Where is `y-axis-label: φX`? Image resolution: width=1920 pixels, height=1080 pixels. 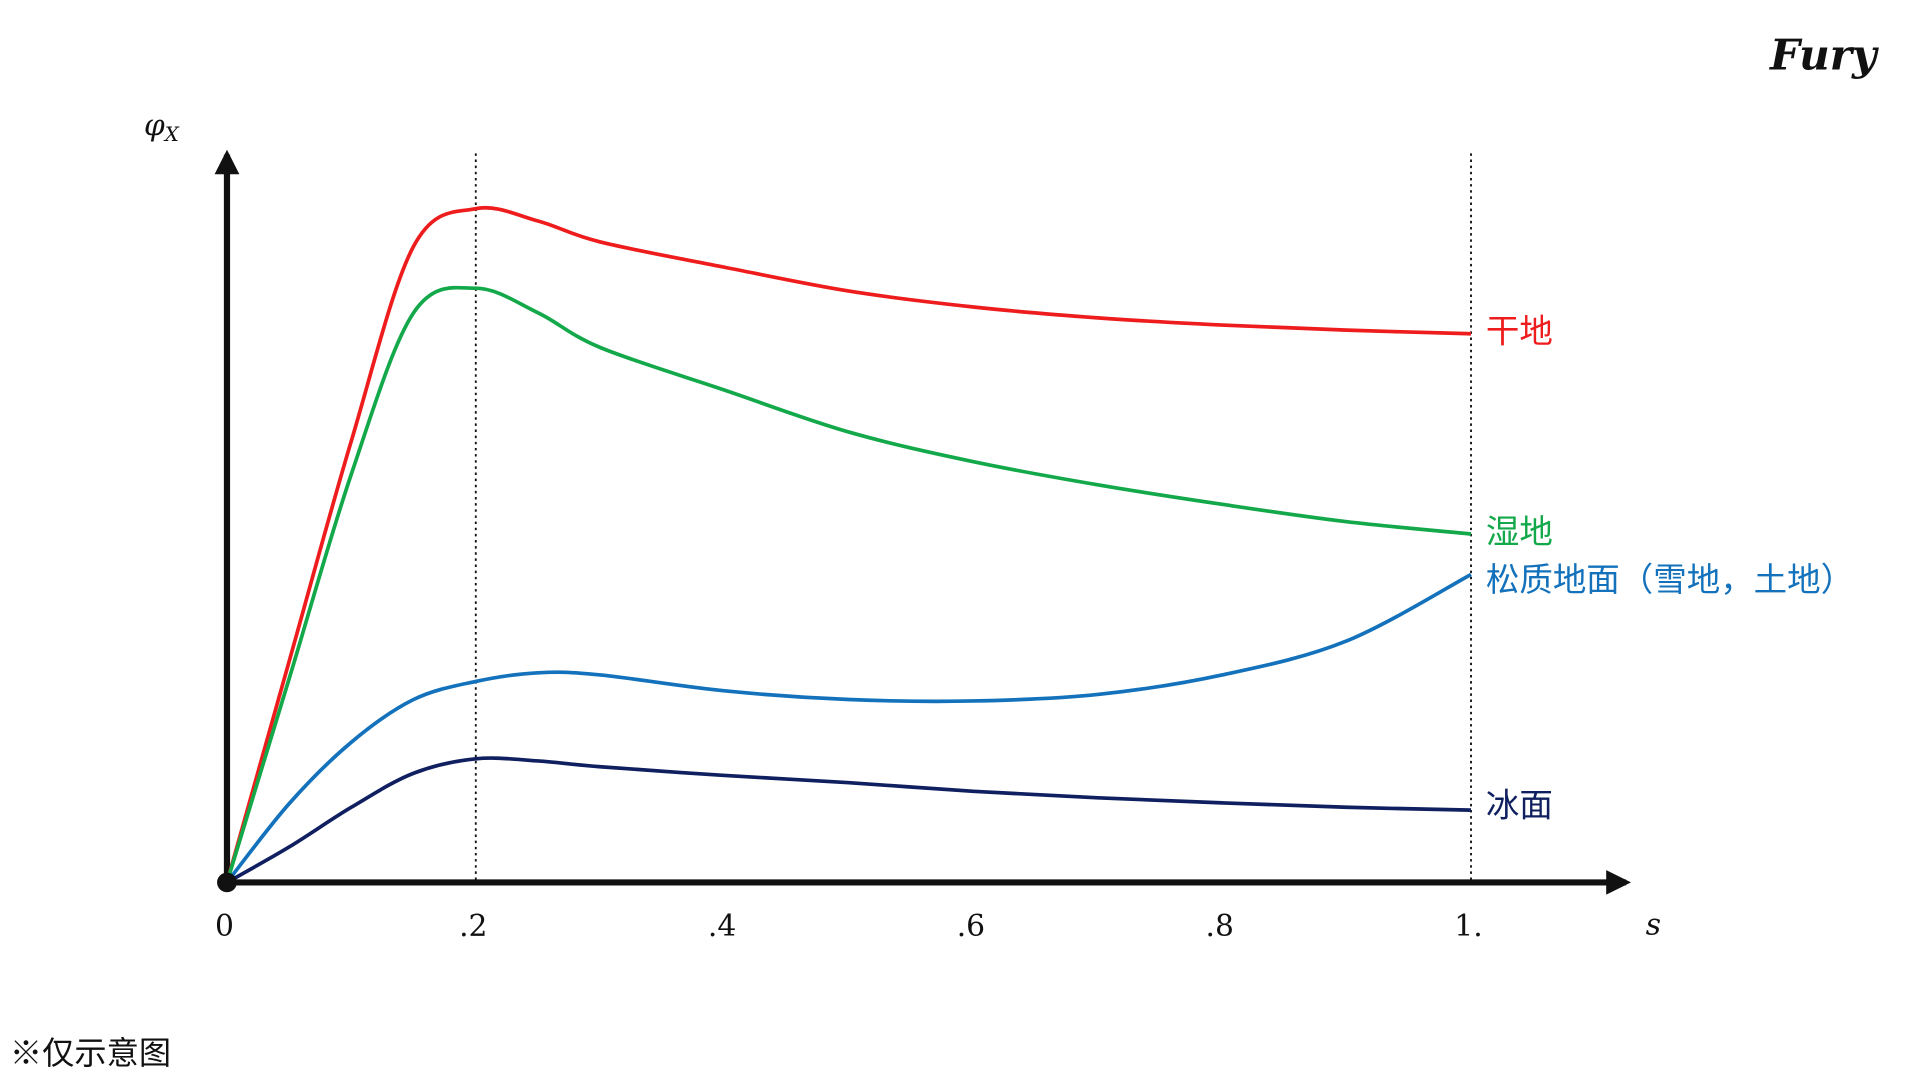 y-axis-label: φX is located at coordinates (162, 127).